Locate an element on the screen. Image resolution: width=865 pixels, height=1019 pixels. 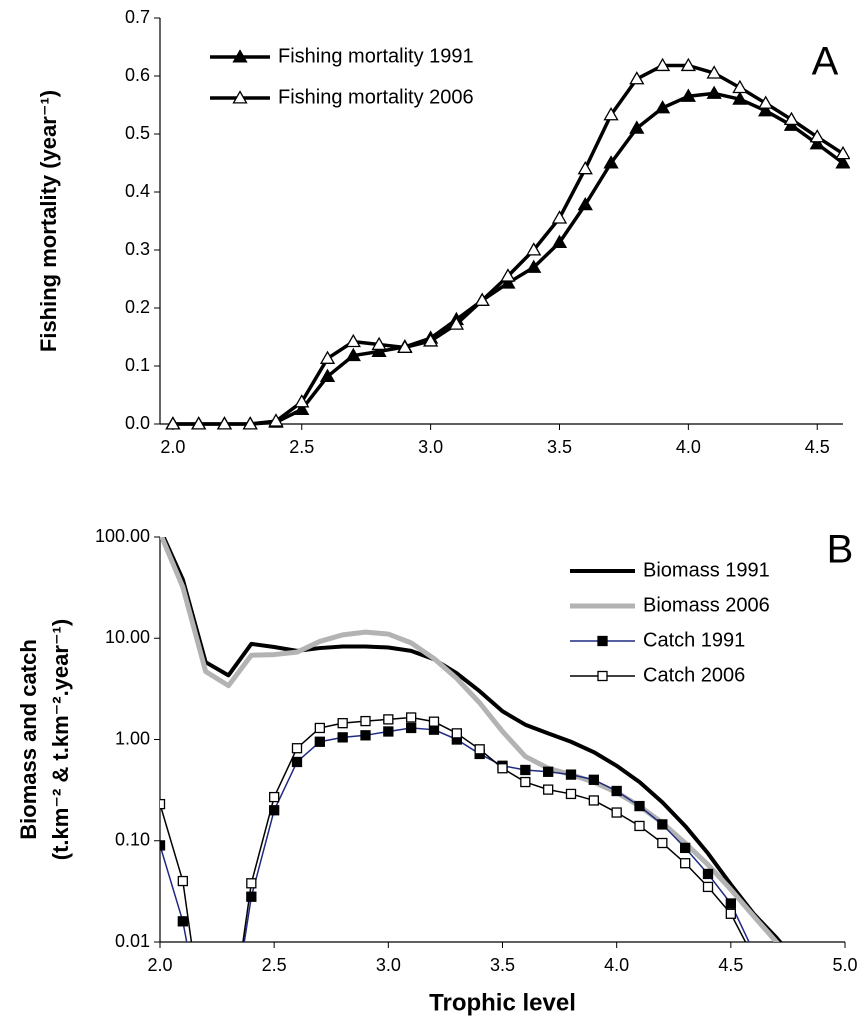
y-axis-label: Biomass and catch is located at coordinates (28, 739).